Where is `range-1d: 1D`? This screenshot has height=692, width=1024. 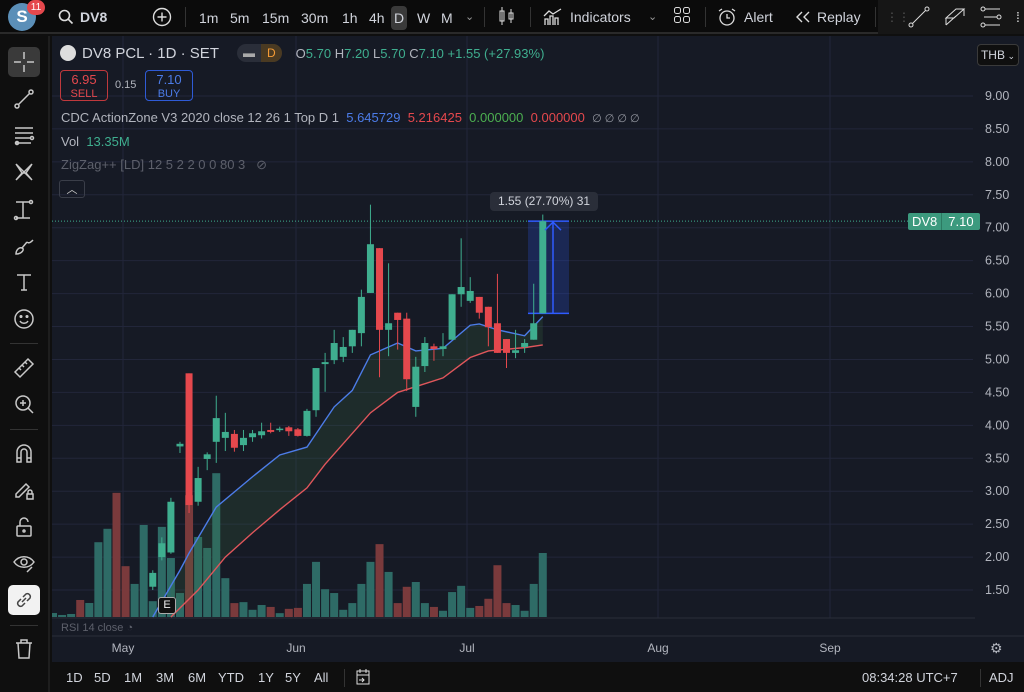 range-1d: 1D is located at coordinates (74, 677).